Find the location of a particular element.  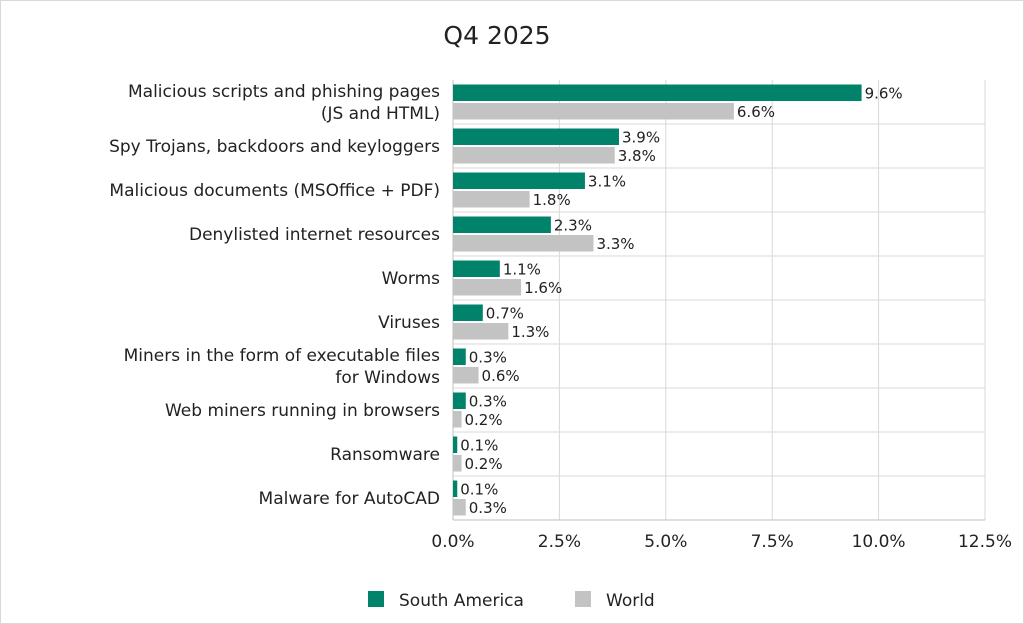

category-label: Ransomware is located at coordinates (385, 455).